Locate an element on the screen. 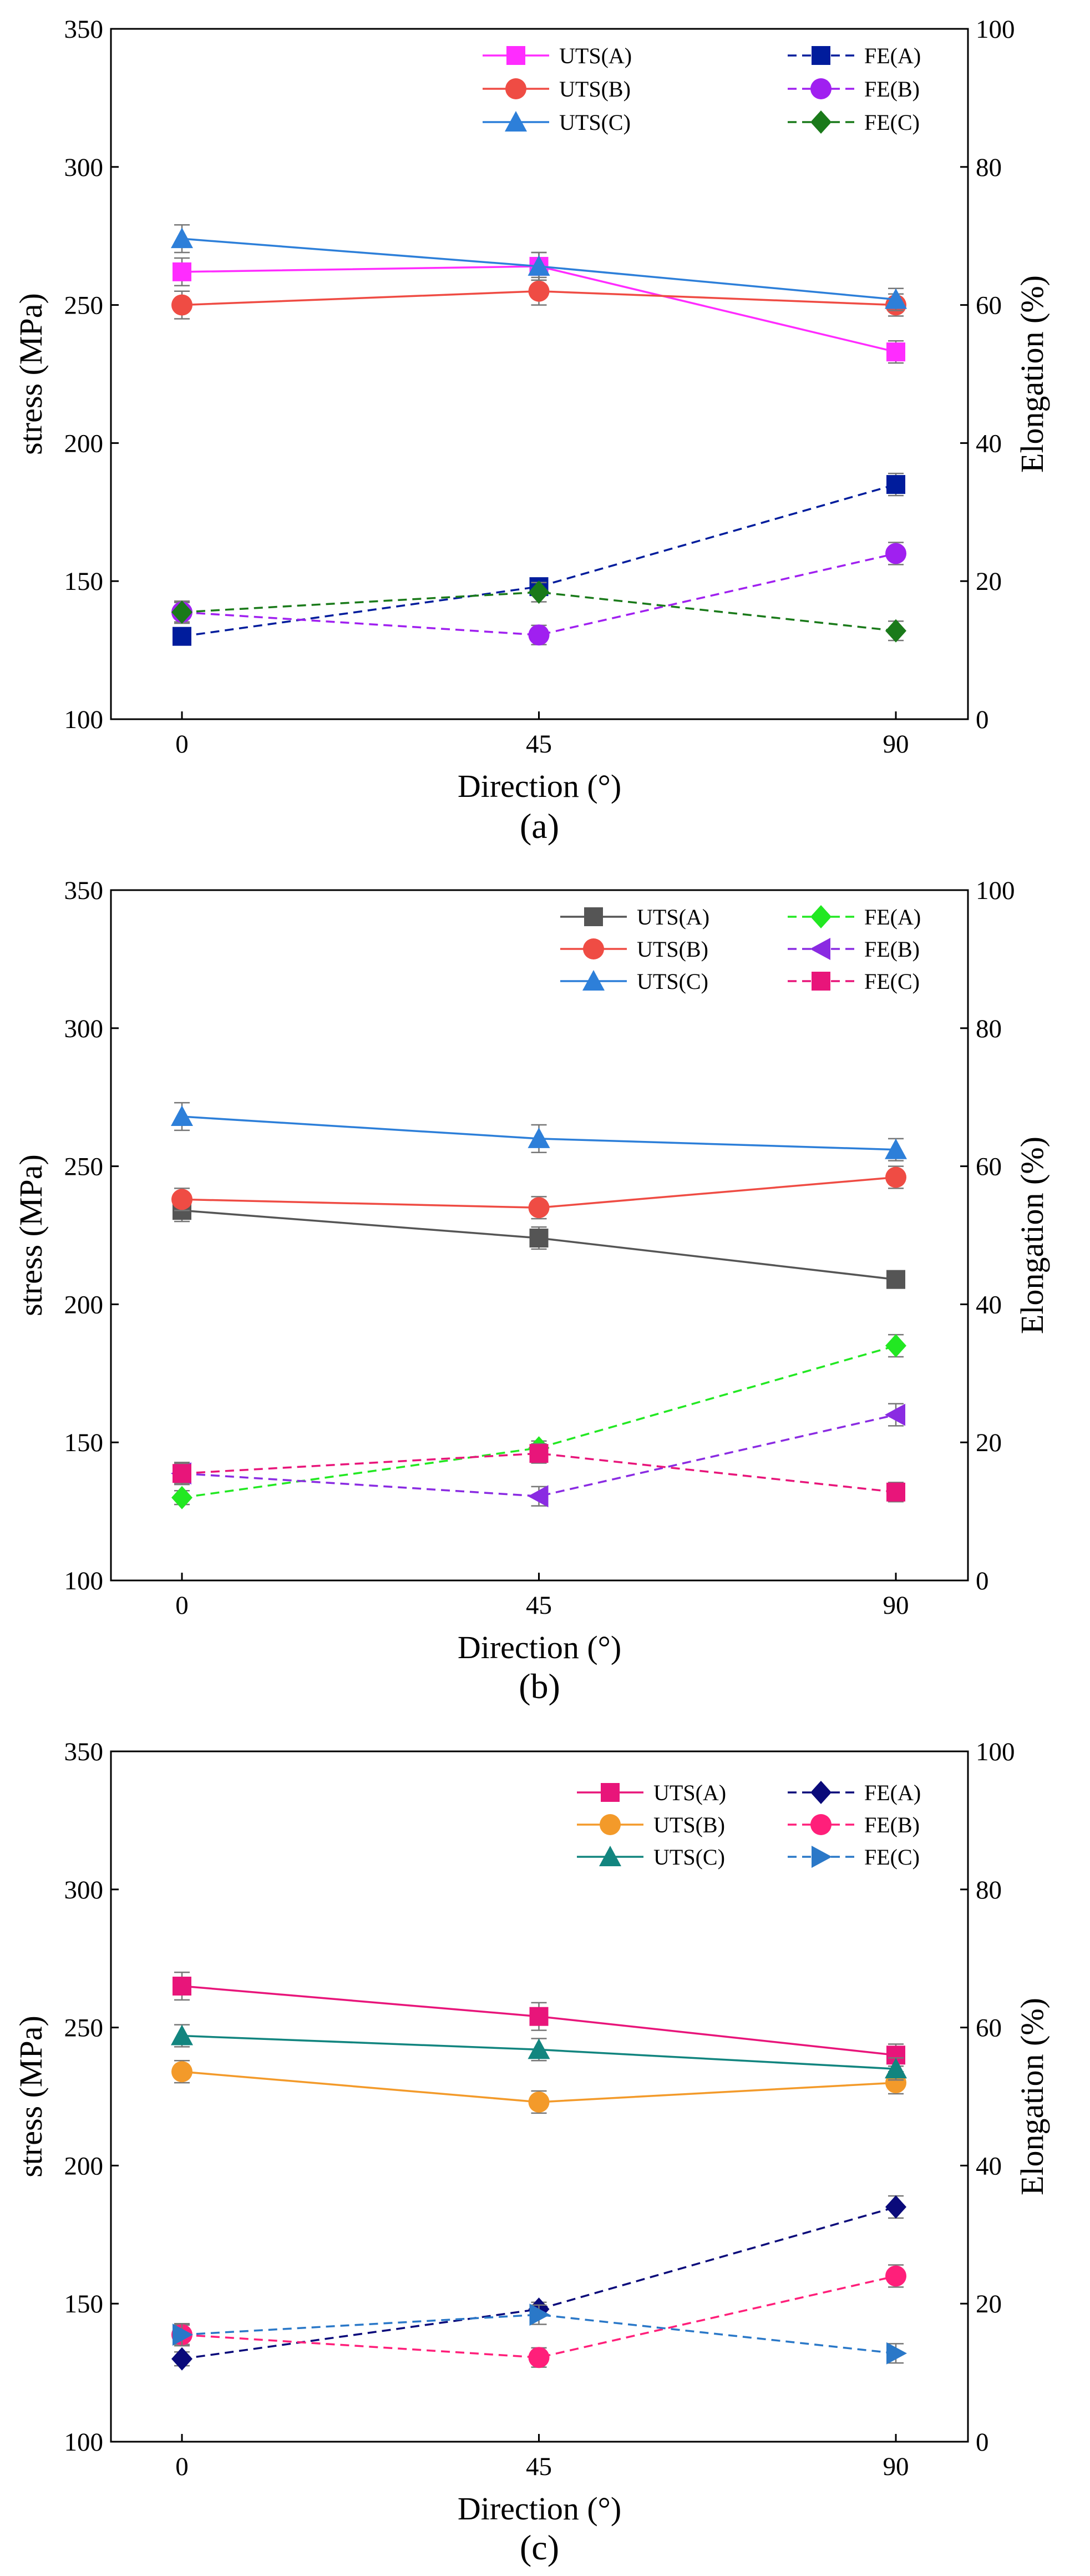 The width and height of the screenshot is (1090, 2576). legend-item: UTS(C) is located at coordinates (651, 1857).